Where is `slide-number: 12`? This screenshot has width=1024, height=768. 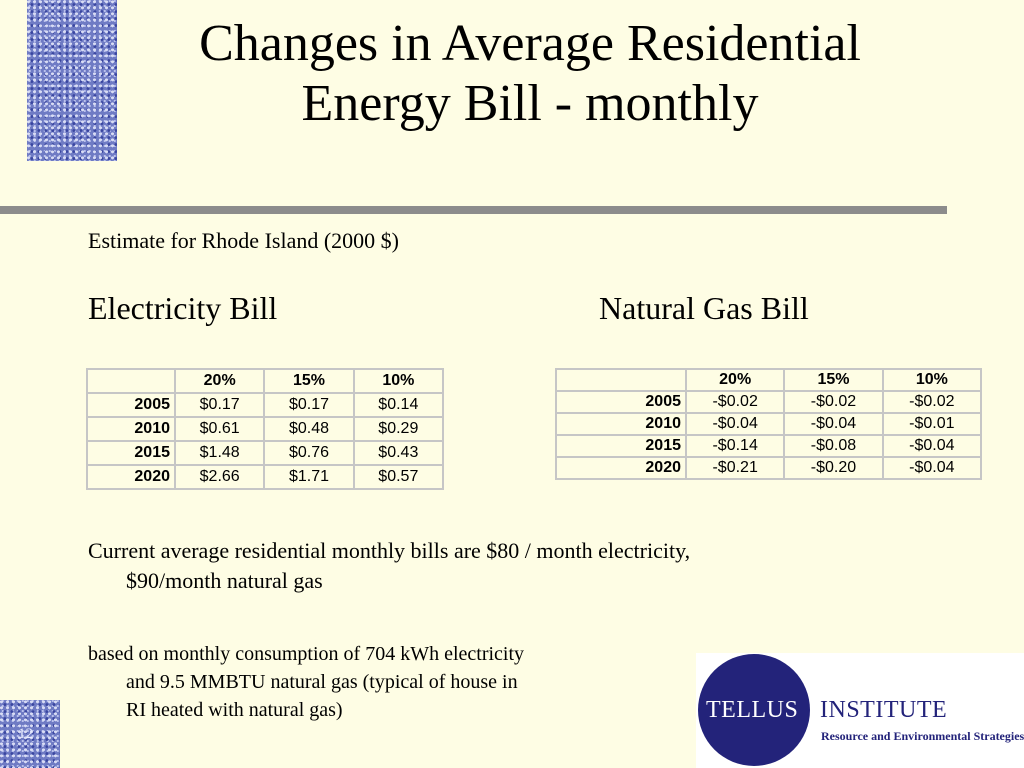
slide-number: 12 is located at coordinates (25, 734).